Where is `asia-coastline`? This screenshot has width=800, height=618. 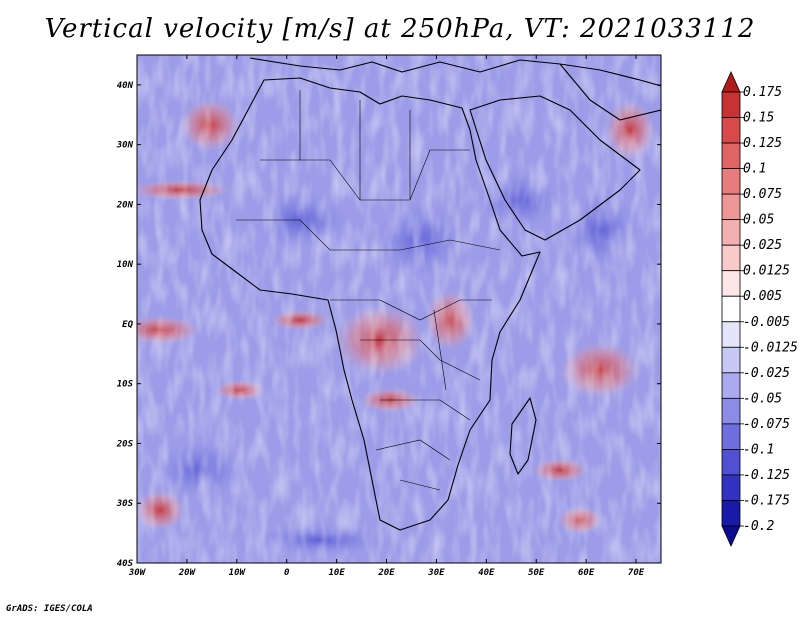
asia-coastline is located at coordinates (610, 92).